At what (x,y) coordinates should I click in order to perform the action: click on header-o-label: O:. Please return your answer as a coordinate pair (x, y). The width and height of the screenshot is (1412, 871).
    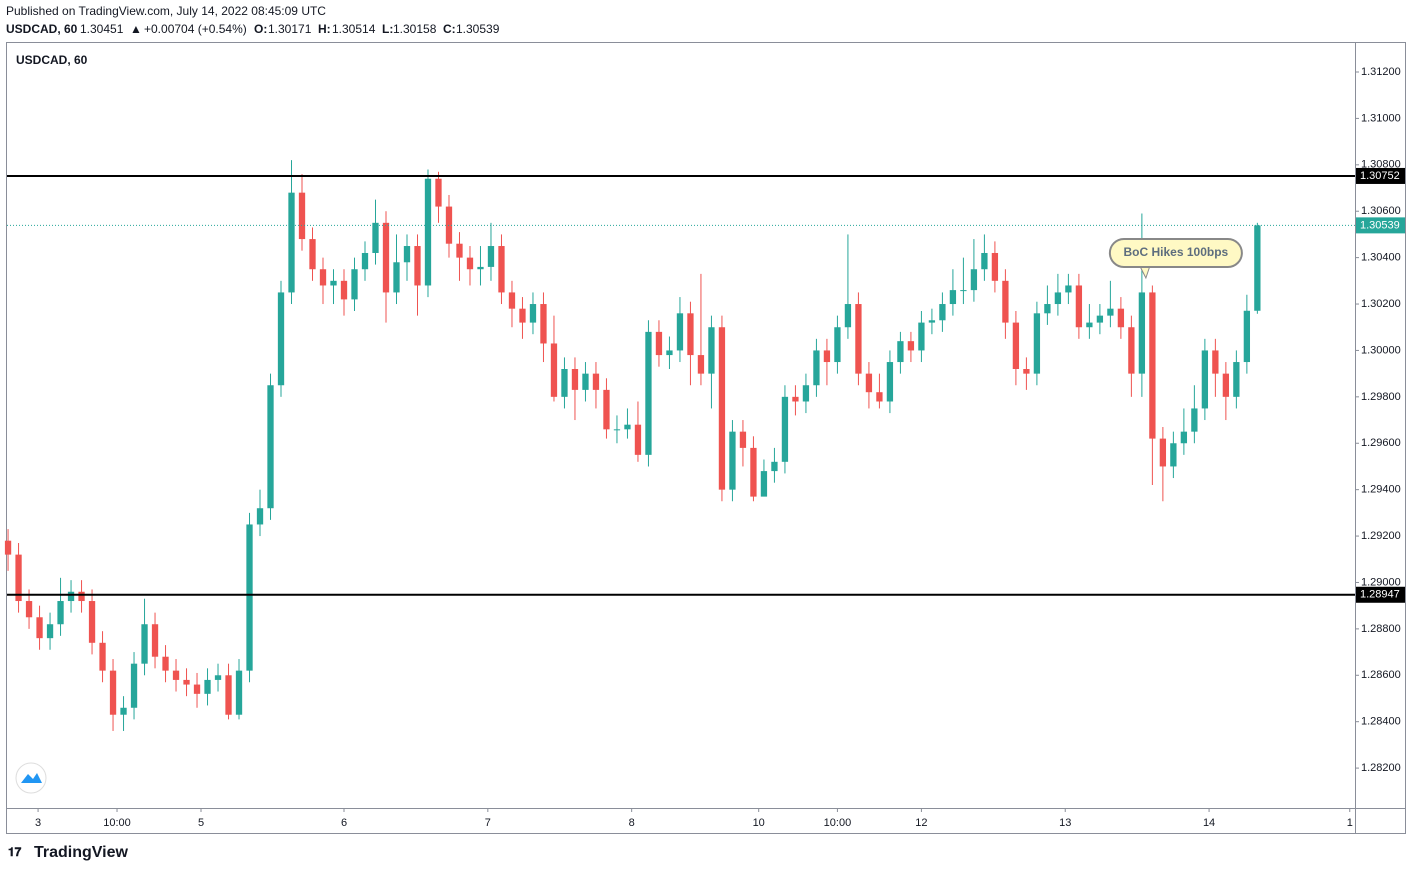
    Looking at the image, I should click on (260, 29).